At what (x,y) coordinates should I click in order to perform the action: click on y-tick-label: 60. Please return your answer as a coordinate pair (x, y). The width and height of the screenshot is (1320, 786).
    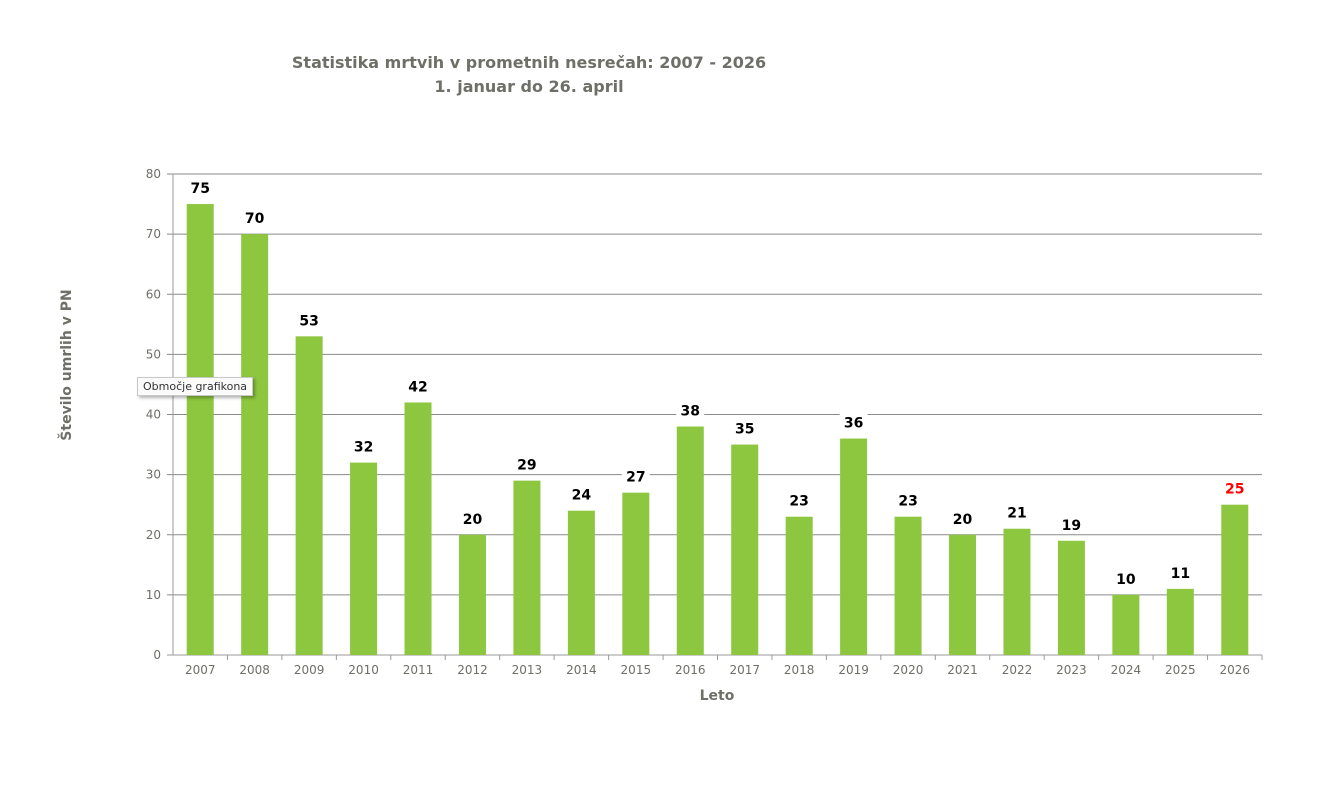
    Looking at the image, I should click on (153, 294).